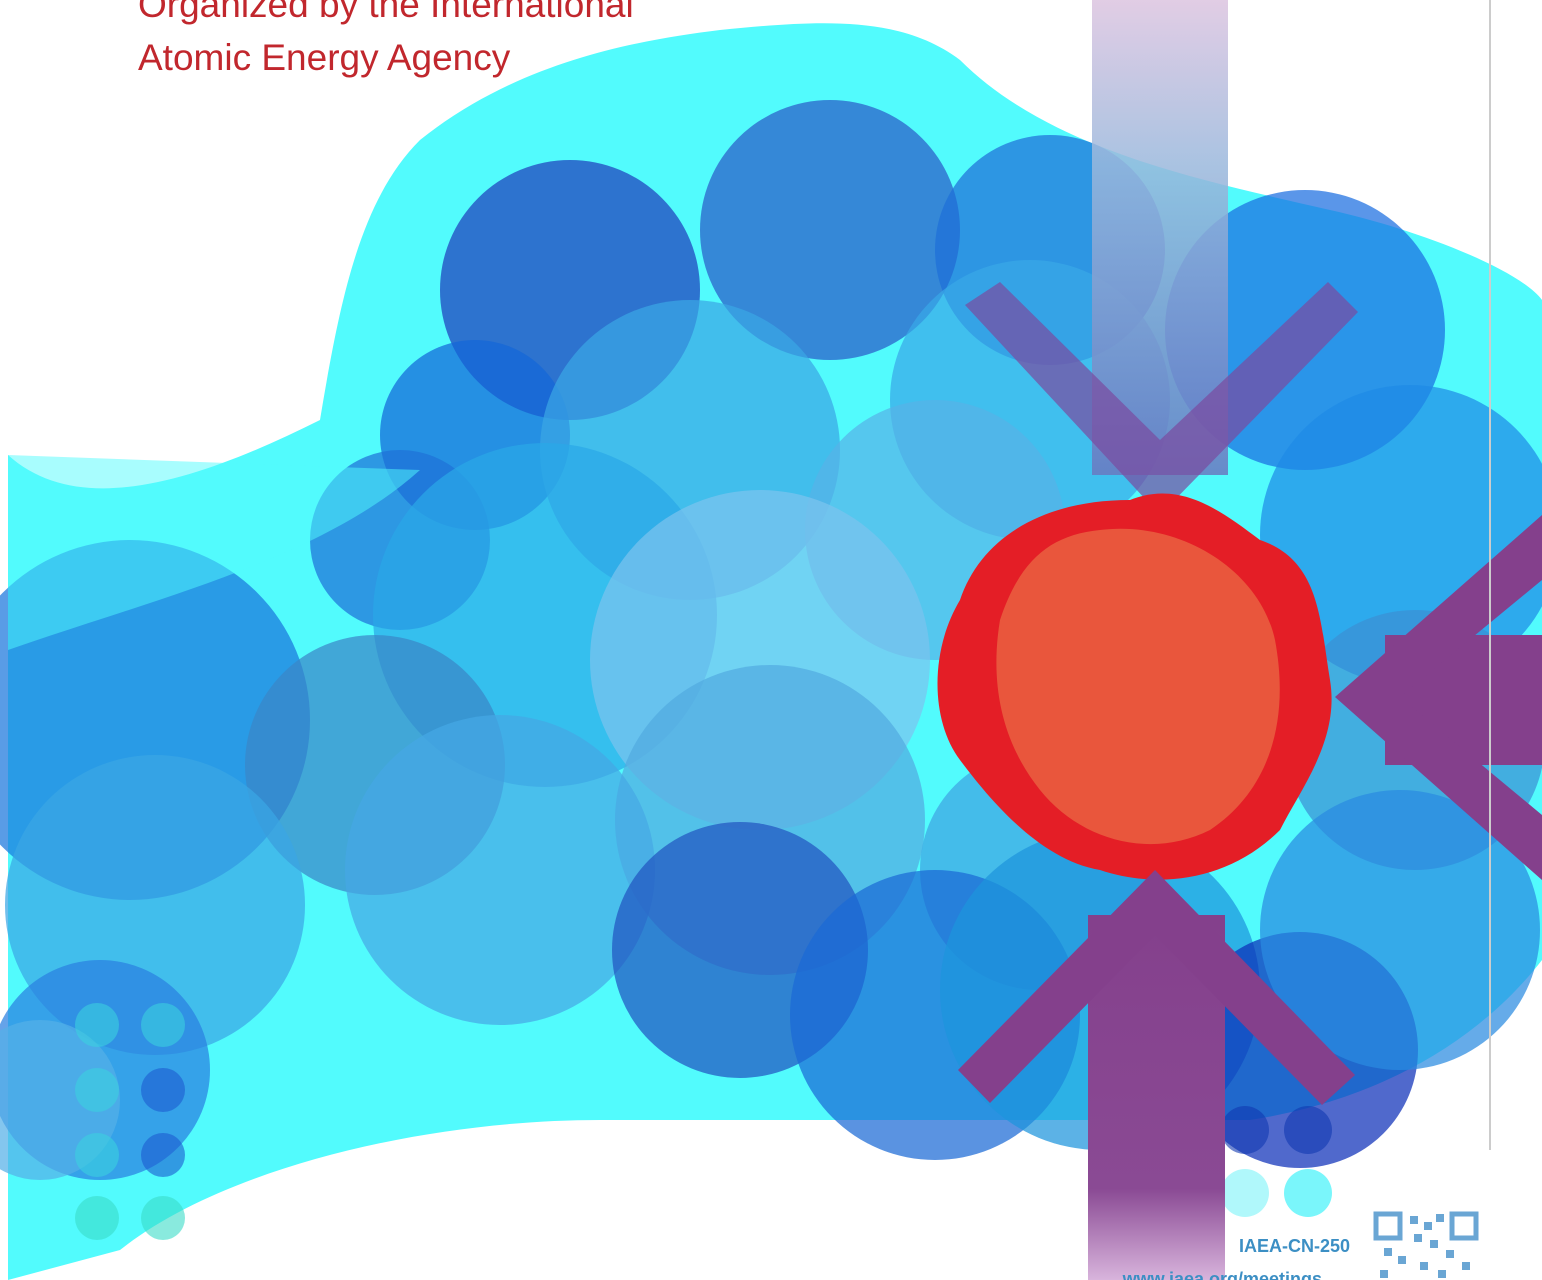 This screenshot has height=1280, width=1542. I want to click on qr-code, so click(1426, 1245).